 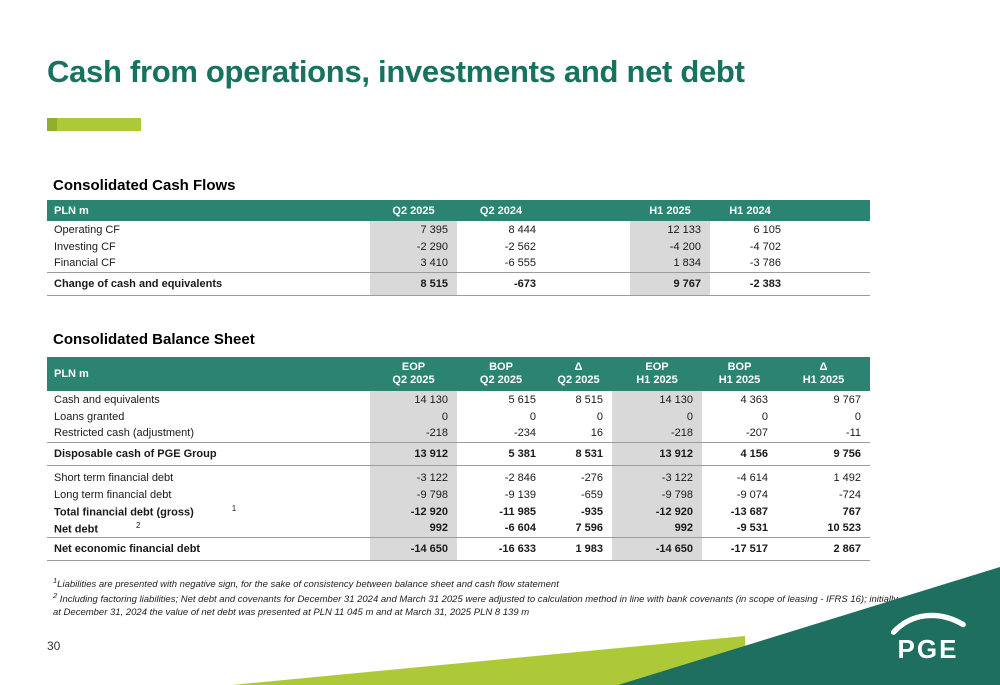 I want to click on row-label: Loans granted, so click(x=89, y=416).